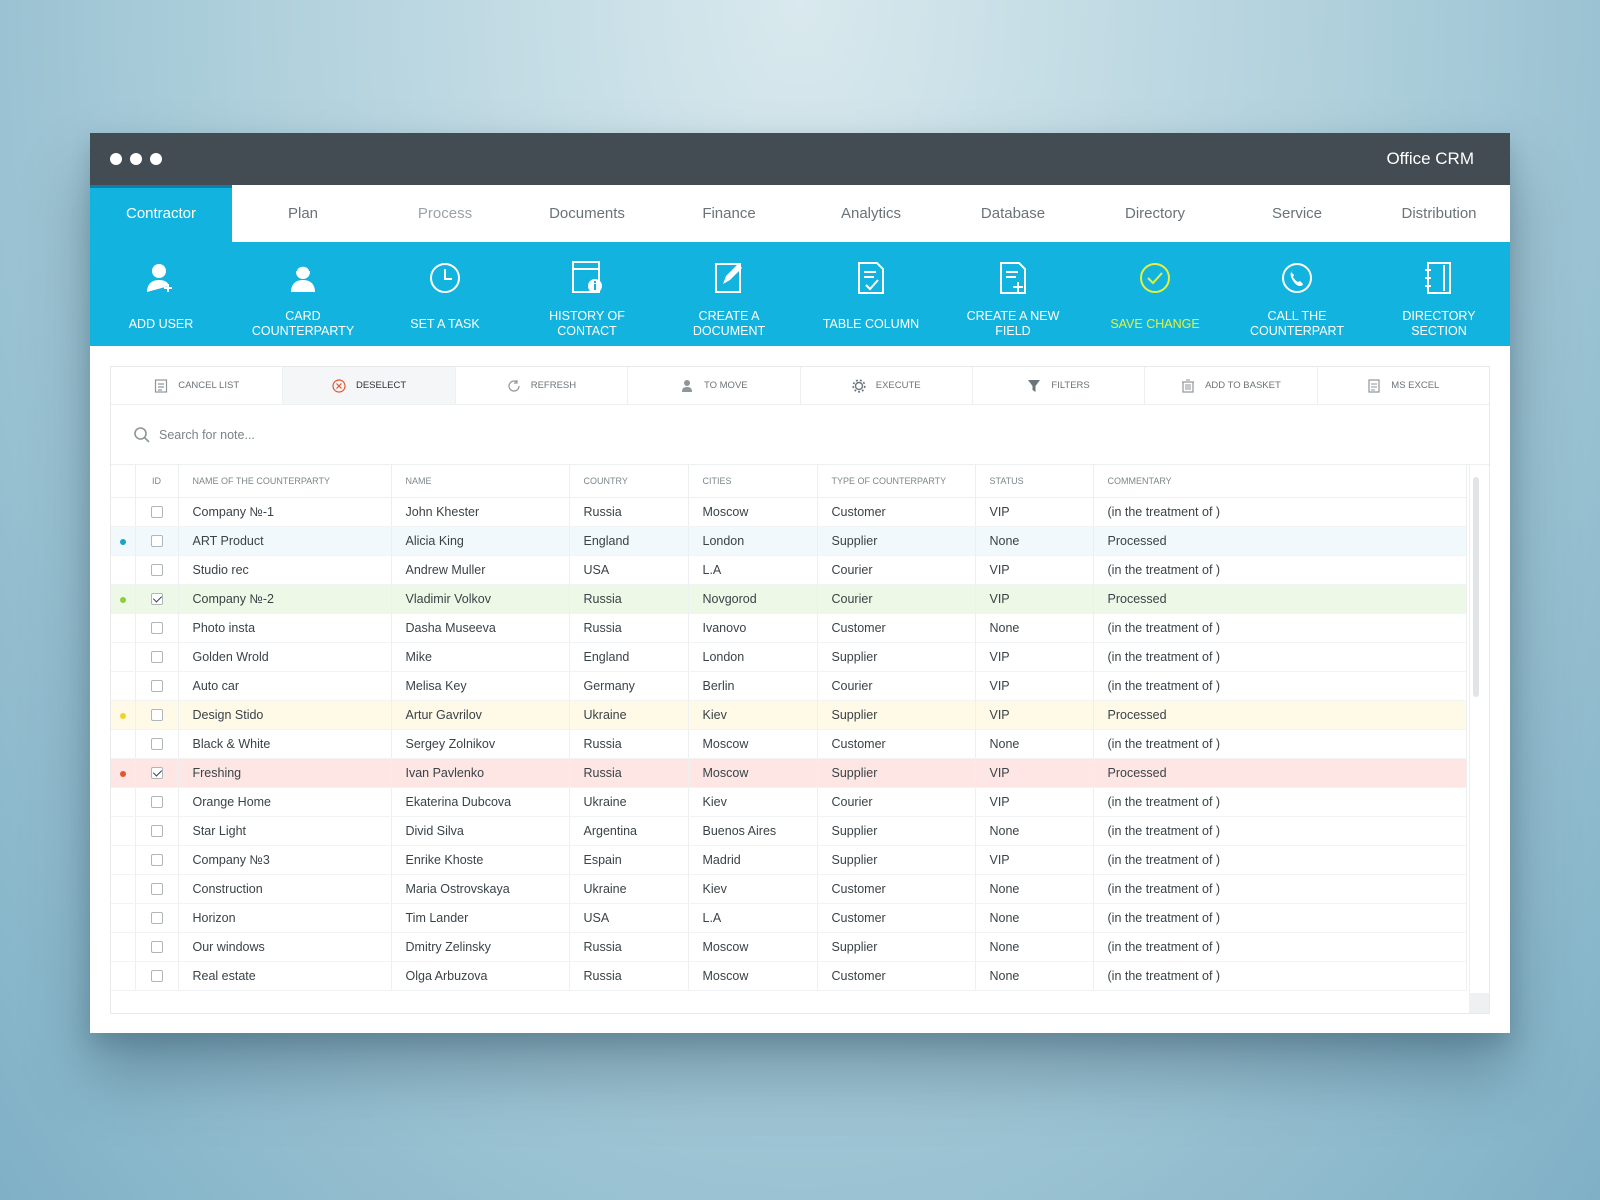 The height and width of the screenshot is (1200, 1600). What do you see at coordinates (285, 512) in the screenshot?
I see `cell-counterparty: Company №-1` at bounding box center [285, 512].